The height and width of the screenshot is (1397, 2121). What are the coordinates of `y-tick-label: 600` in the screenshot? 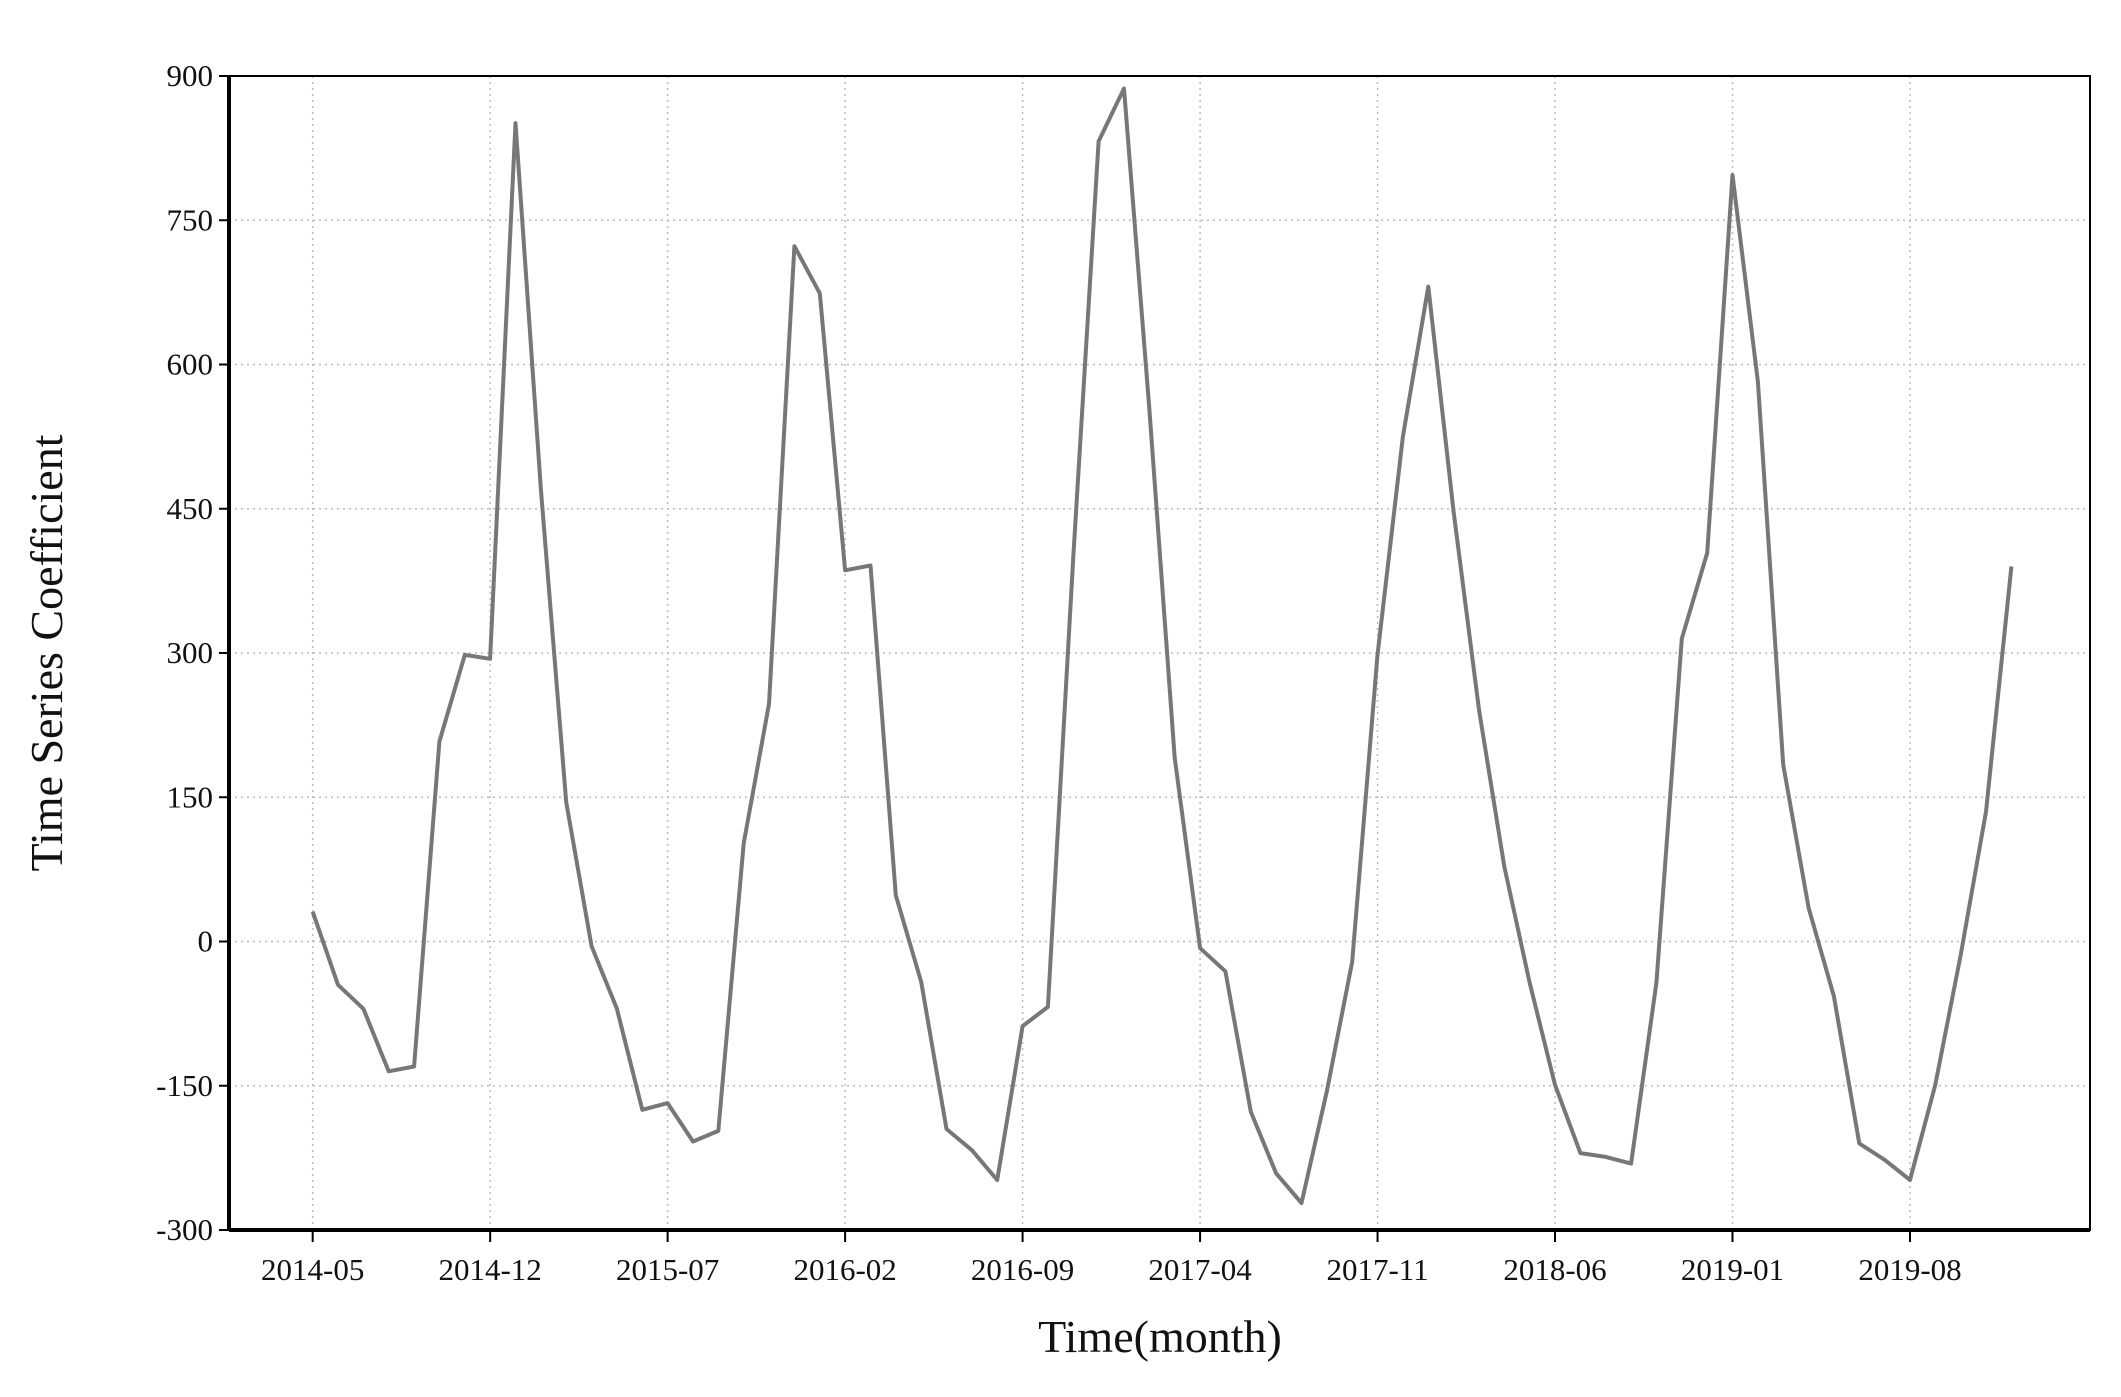 It's located at (190, 364).